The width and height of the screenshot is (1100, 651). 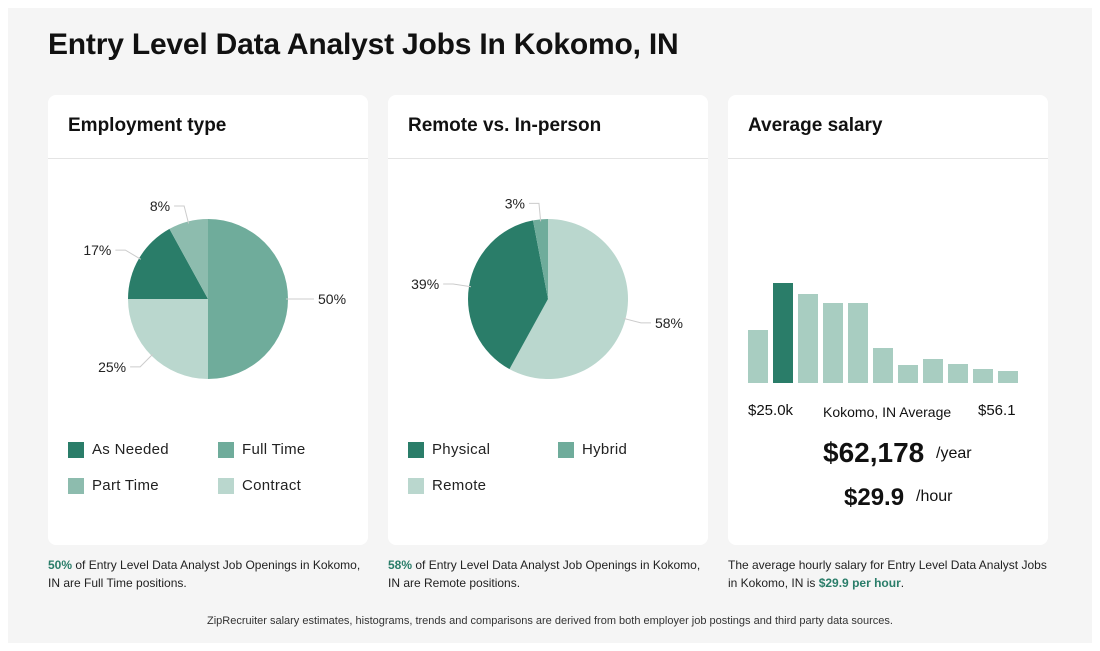 I want to click on legend-label: Contract, so click(x=272, y=485).